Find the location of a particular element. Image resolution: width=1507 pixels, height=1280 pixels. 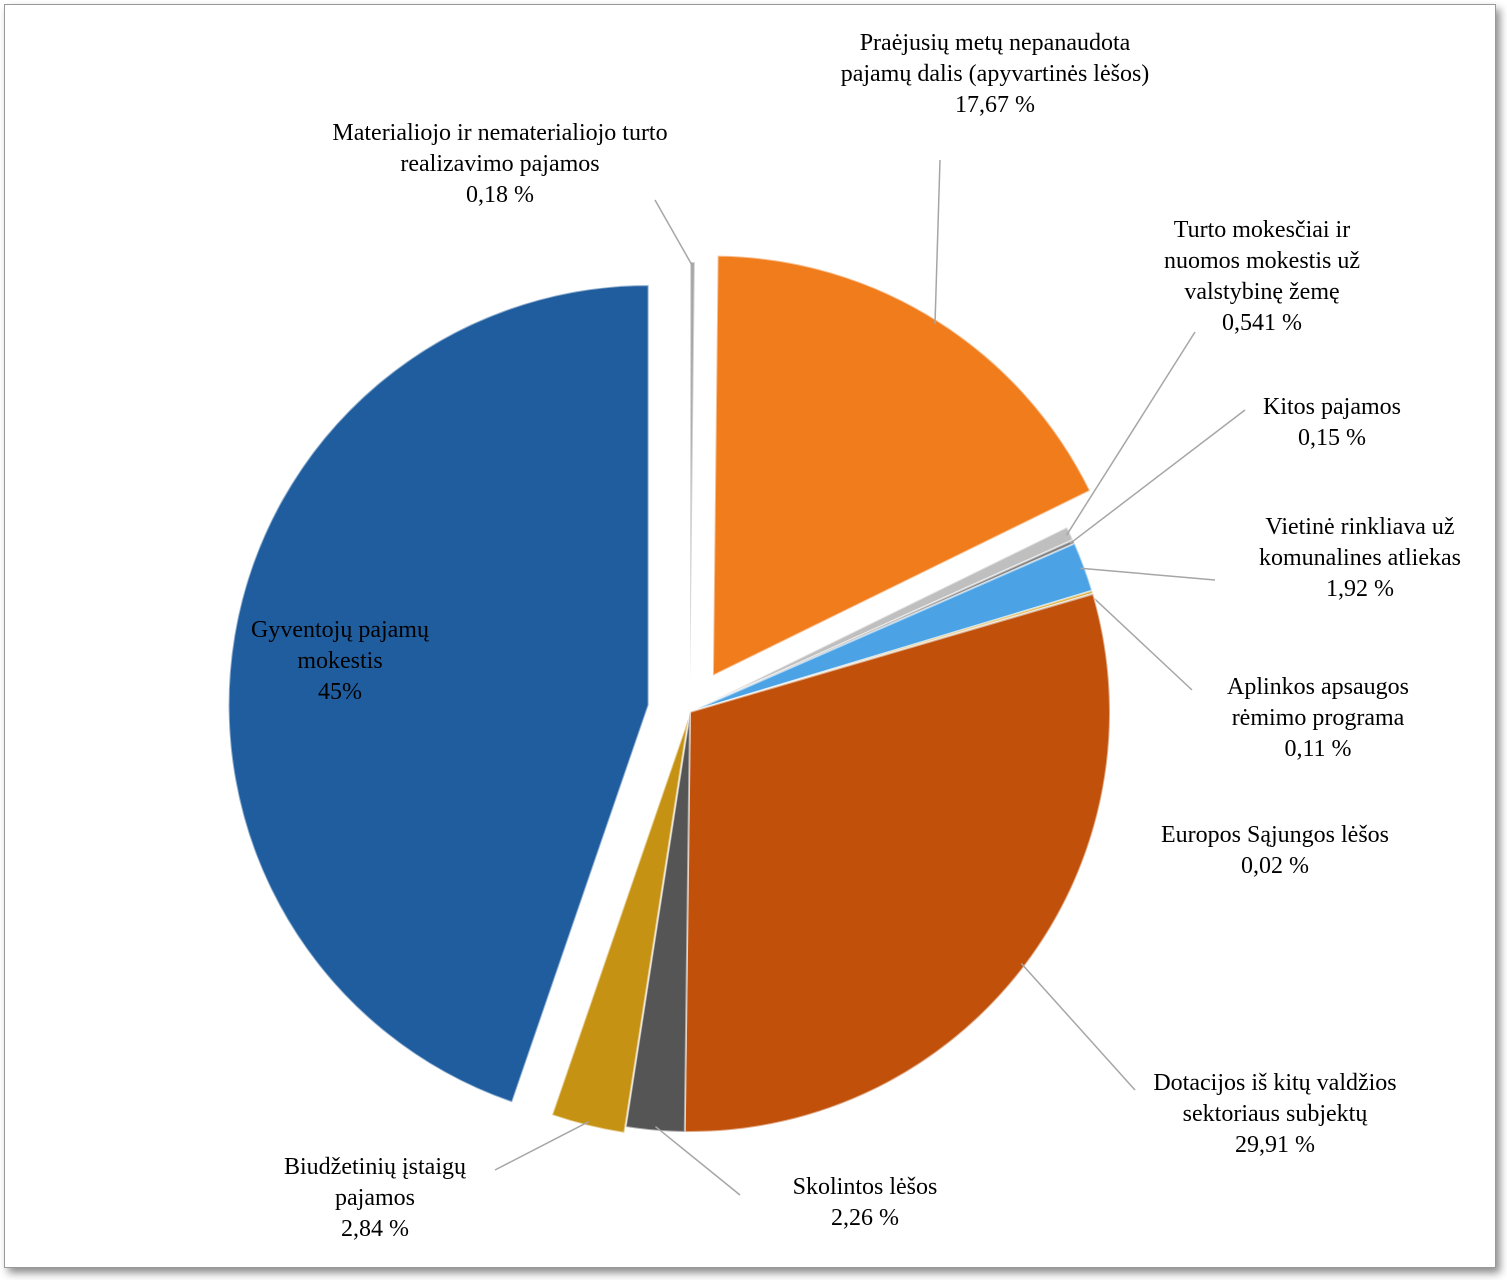

data-label: Aplinkos apsaugos rėmimo programa 0,11 % is located at coordinates (1318, 718).